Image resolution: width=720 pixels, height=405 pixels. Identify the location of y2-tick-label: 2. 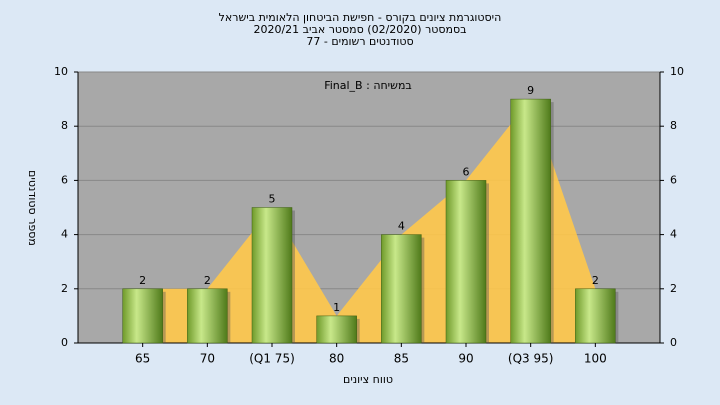
(673, 288).